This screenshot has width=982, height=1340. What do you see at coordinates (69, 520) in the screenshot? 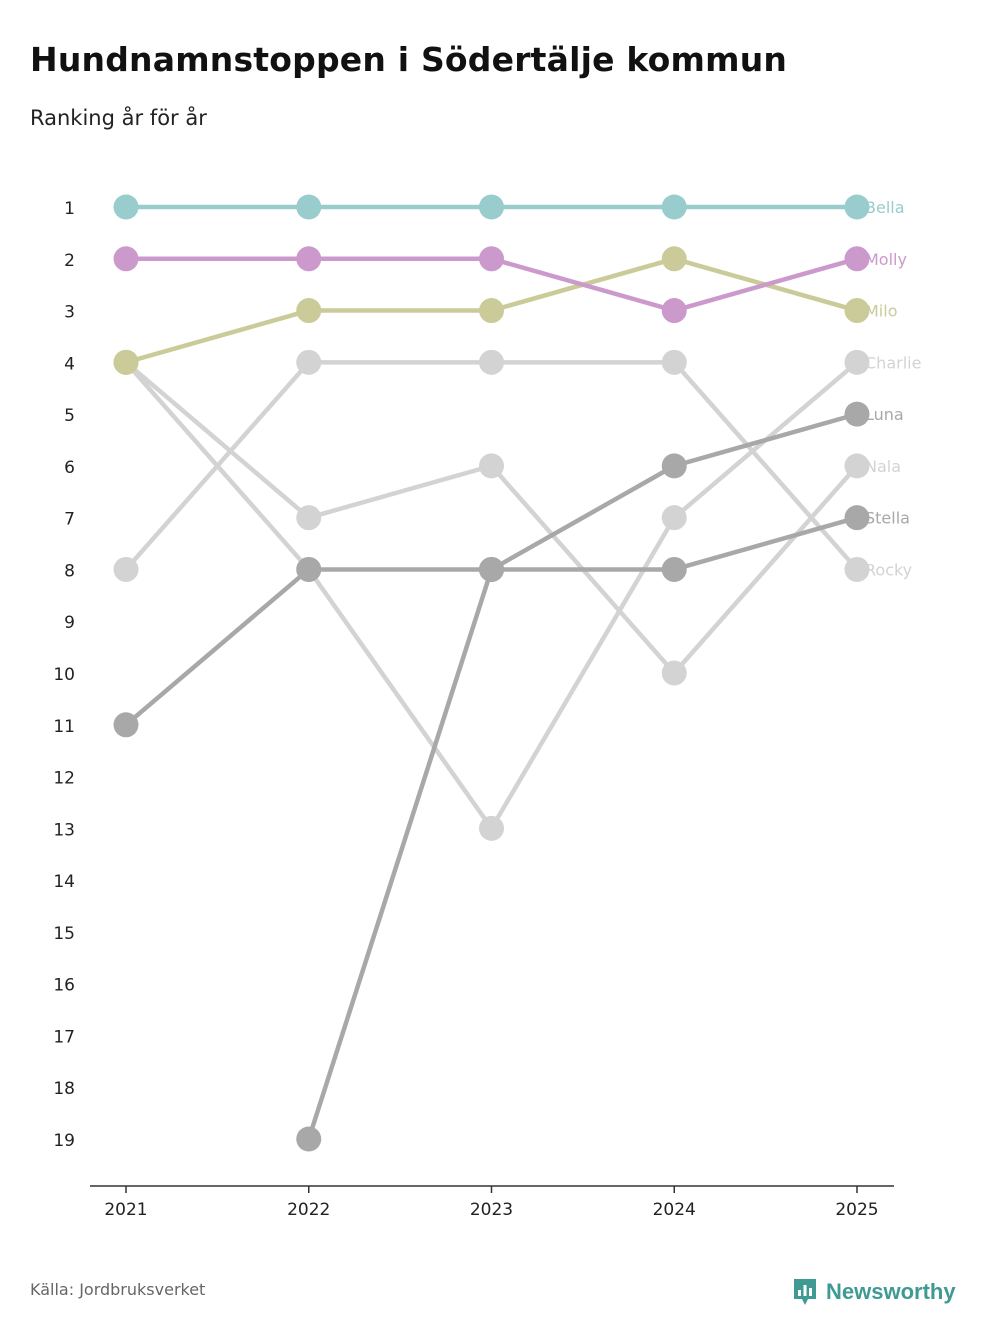
I see `y-tick-label: 7` at bounding box center [69, 520].